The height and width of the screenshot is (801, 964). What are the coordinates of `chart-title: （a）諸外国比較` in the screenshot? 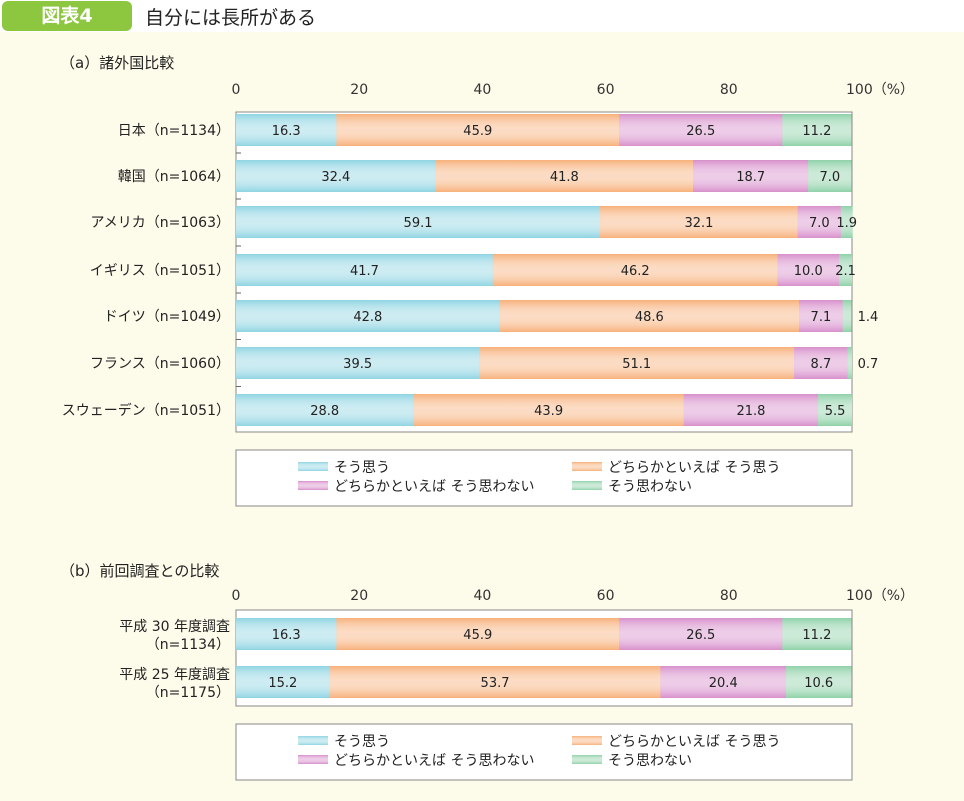 It's located at (117, 63).